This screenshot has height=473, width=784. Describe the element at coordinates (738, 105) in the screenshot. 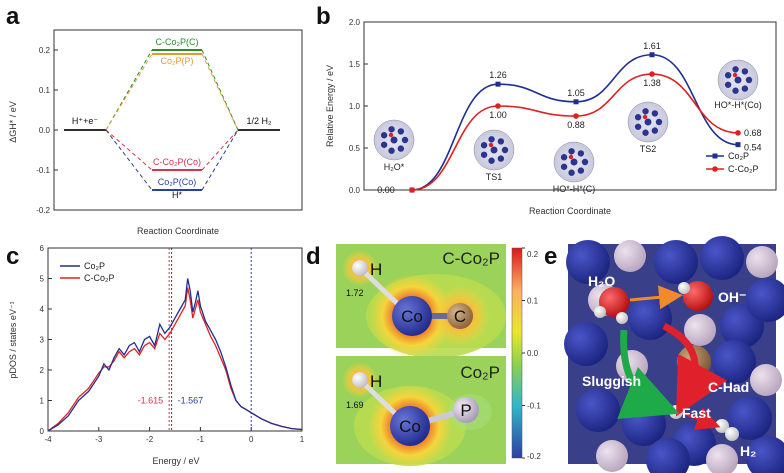

I see `state-label: HO*-H*(Co)` at that location.